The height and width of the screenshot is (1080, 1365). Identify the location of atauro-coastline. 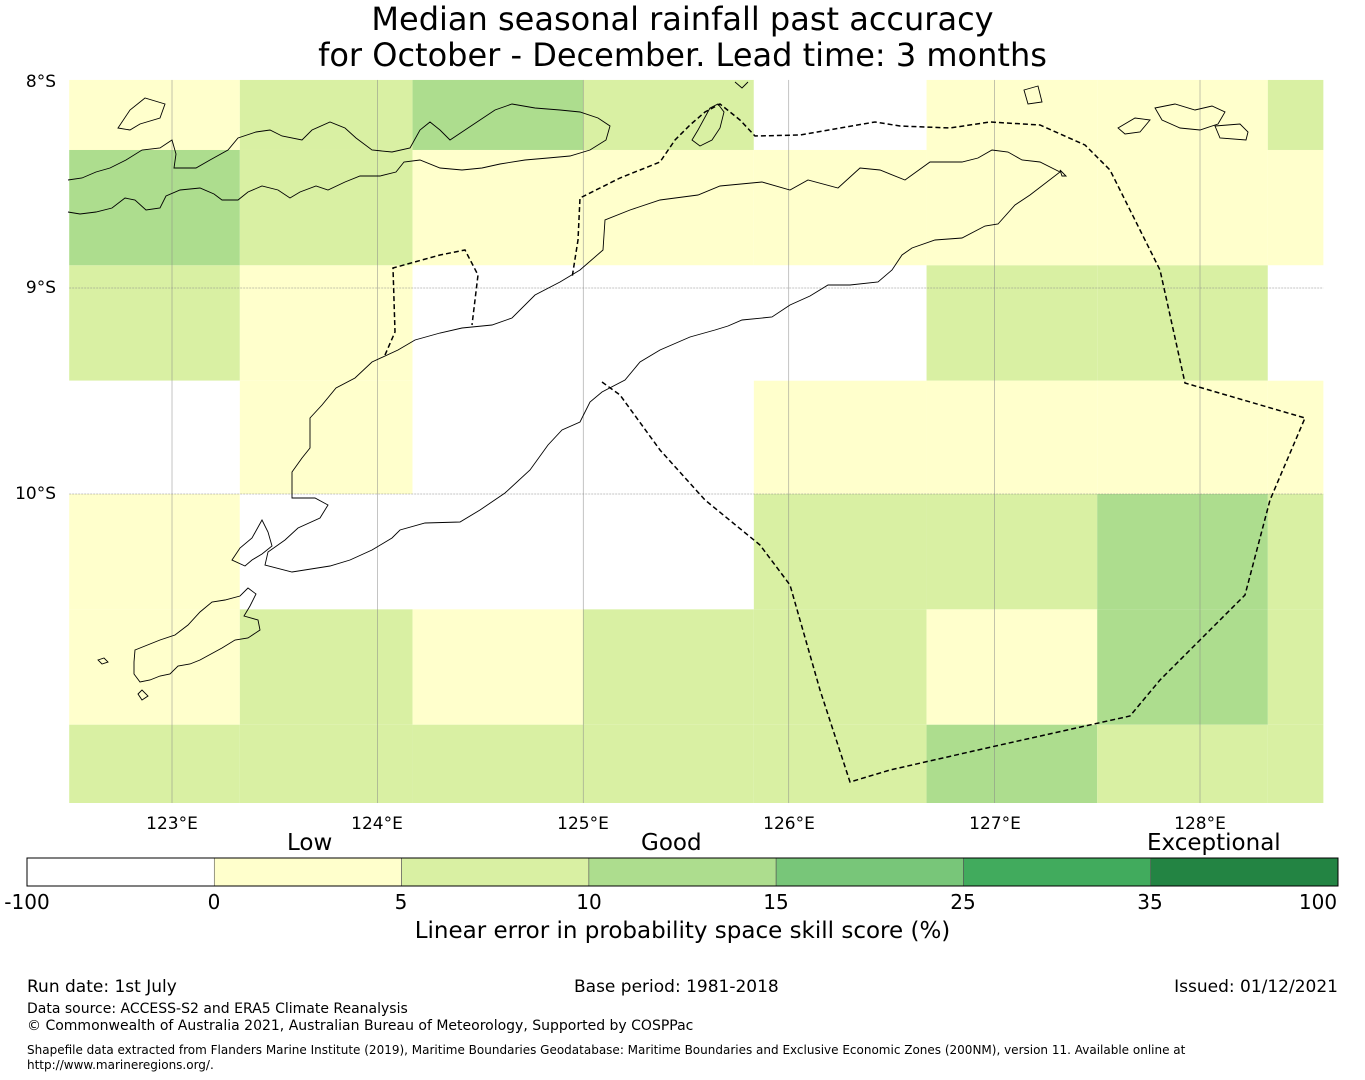
(708, 125).